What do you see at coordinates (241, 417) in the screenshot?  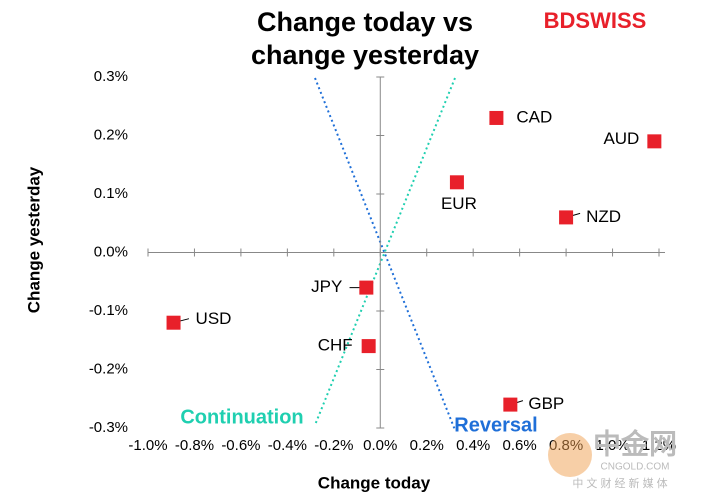 I see `annotation: Continuation` at bounding box center [241, 417].